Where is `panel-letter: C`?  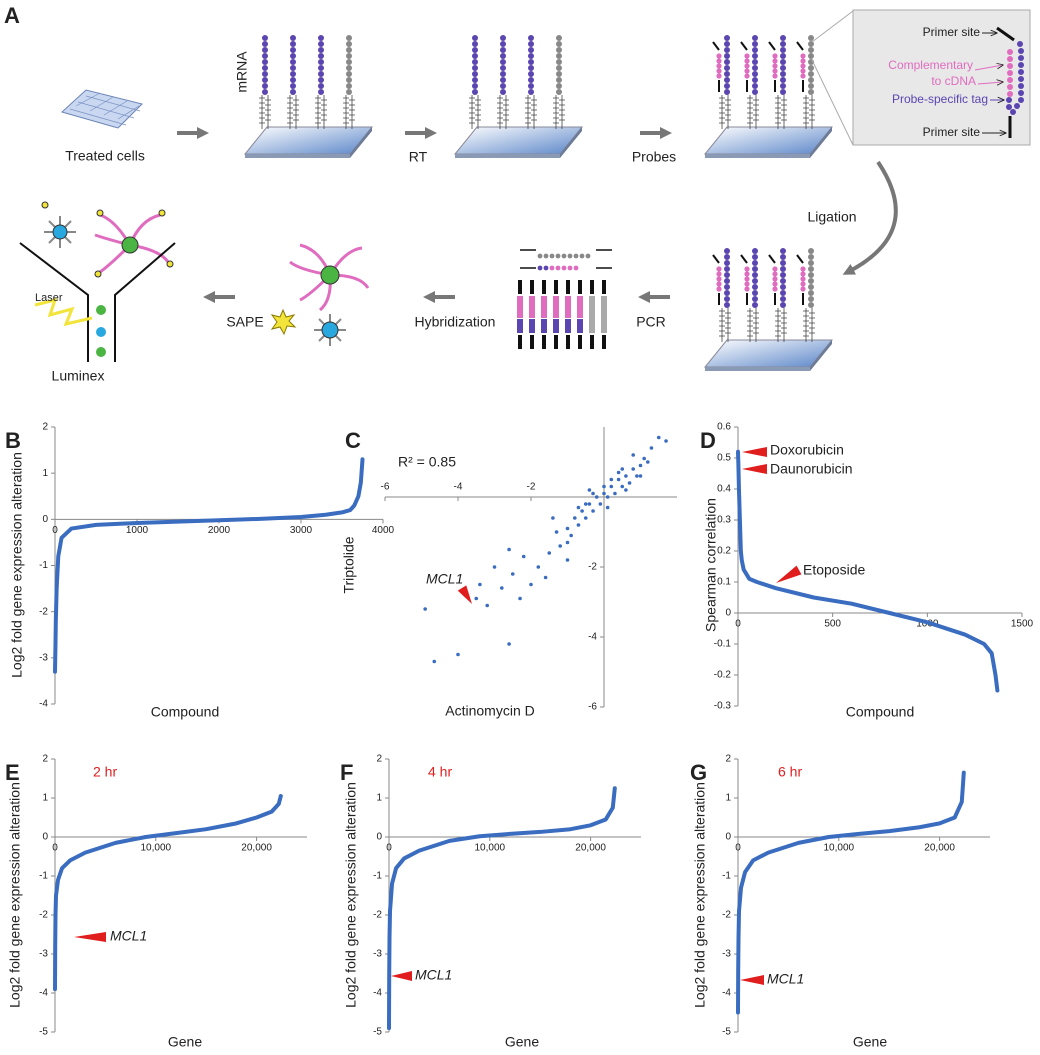 panel-letter: C is located at coordinates (353, 440).